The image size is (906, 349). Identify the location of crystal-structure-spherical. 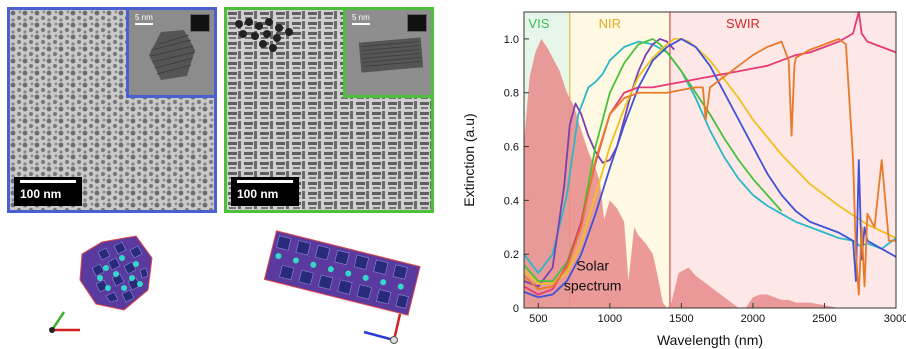
(101, 284).